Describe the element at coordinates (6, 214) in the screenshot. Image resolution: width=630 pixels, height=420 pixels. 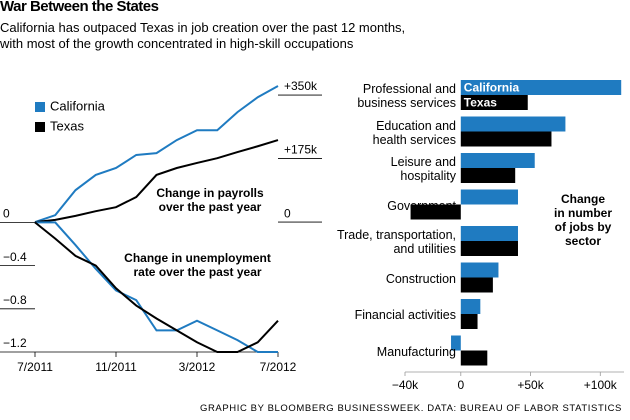
I see `y-tick-label: 0` at that location.